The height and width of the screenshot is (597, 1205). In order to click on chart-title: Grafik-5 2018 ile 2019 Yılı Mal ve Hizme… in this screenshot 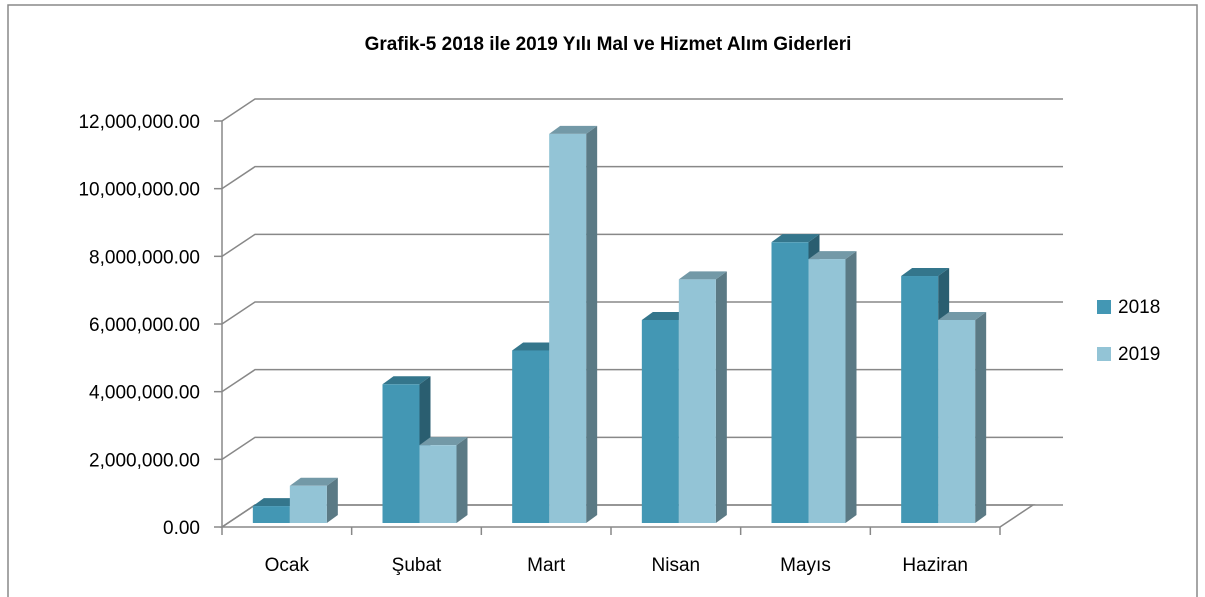, I will do `click(608, 44)`.